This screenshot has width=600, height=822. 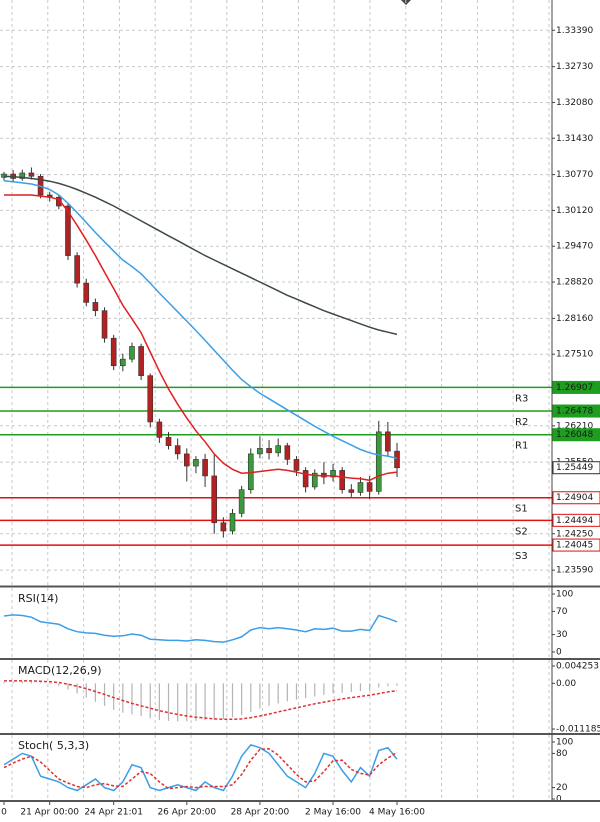 I want to click on last-price: 1.25449, so click(x=574, y=468).